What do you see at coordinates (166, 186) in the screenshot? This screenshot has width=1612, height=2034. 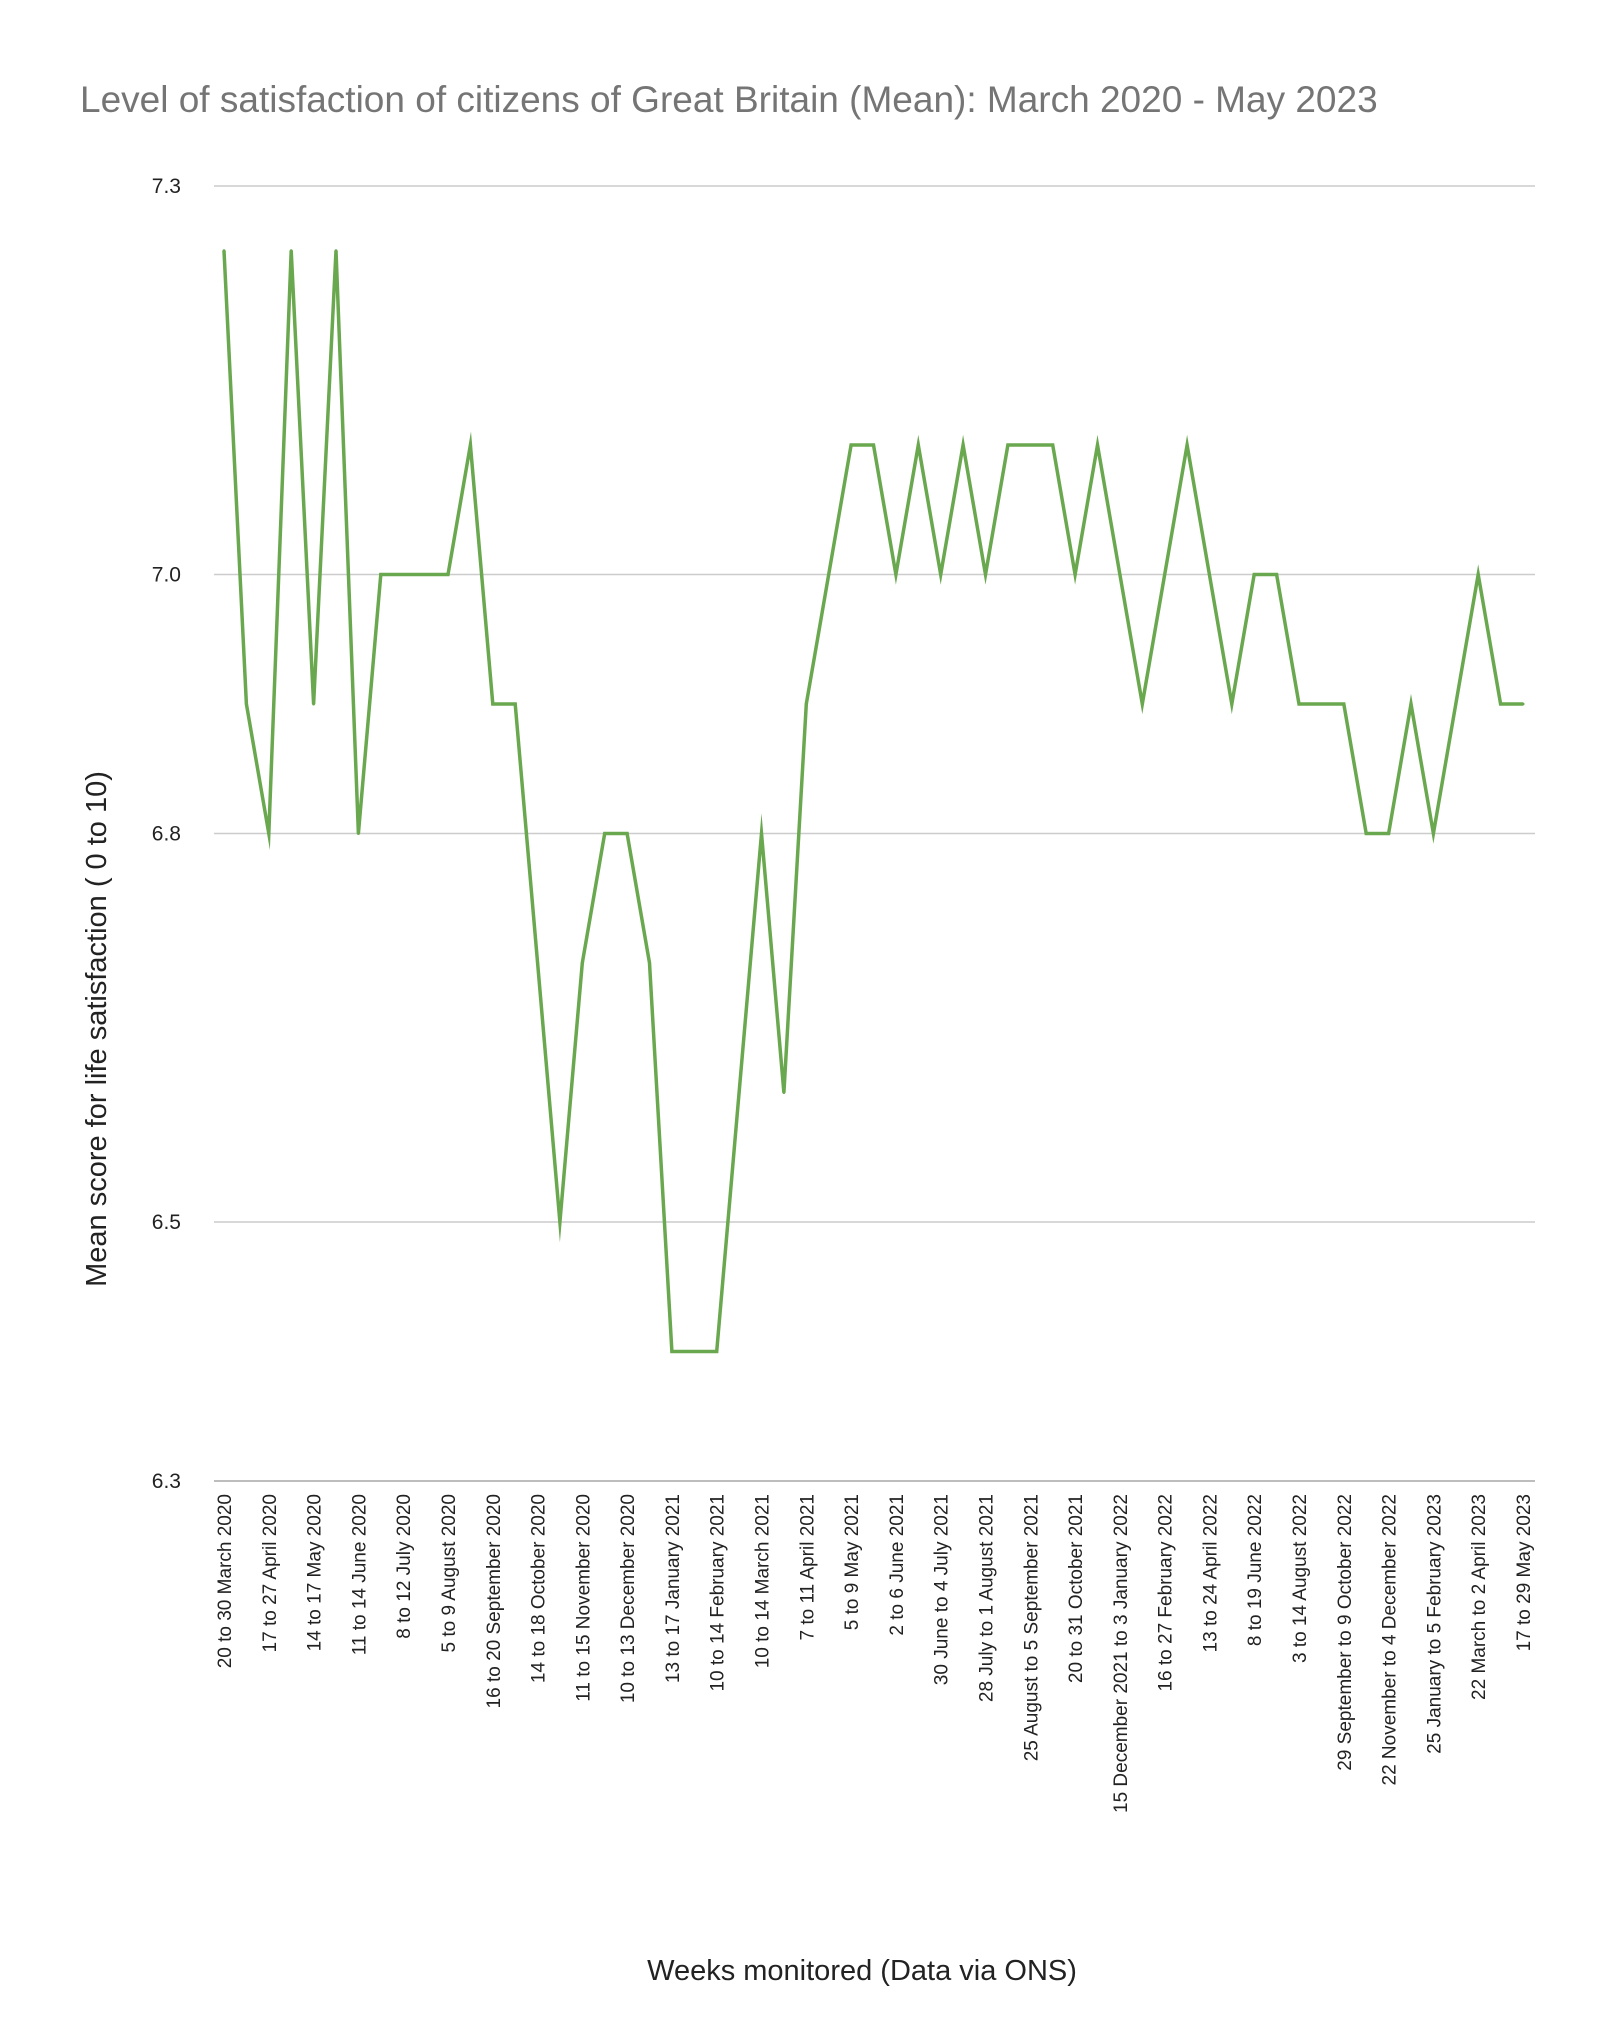 I see `y-tick-label: 7.3` at bounding box center [166, 186].